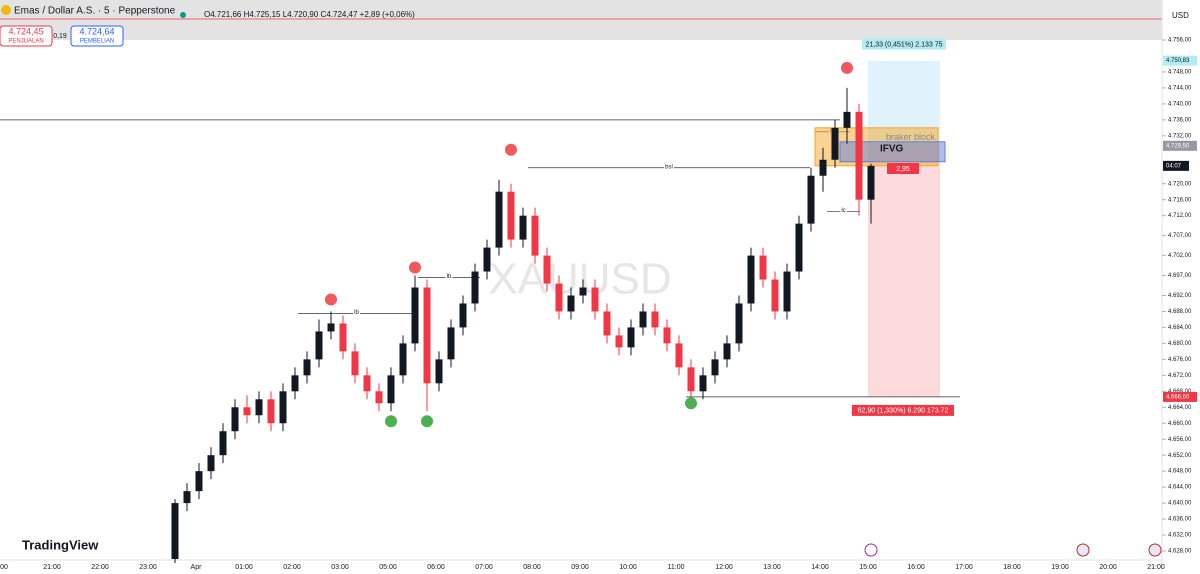 The width and height of the screenshot is (1200, 574). What do you see at coordinates (1180, 360) in the screenshot?
I see `y-tick-label: 4.676,00` at bounding box center [1180, 360].